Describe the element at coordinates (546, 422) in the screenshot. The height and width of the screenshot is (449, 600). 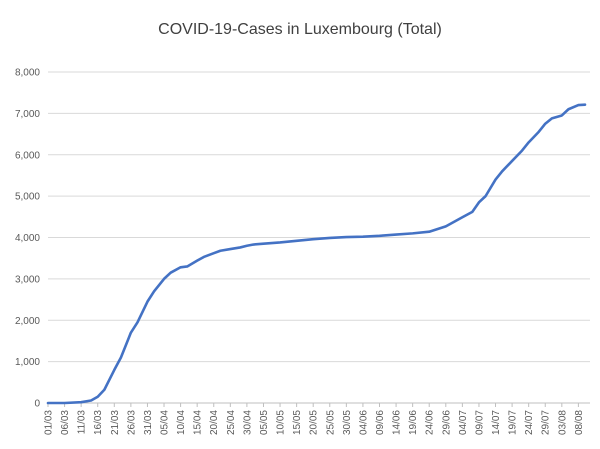
I see `x-tick-label: 29/07` at that location.